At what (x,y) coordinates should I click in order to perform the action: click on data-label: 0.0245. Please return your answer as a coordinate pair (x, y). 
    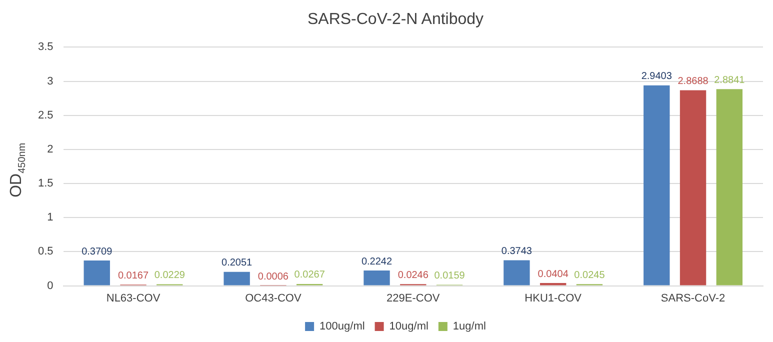
    Looking at the image, I should click on (590, 275).